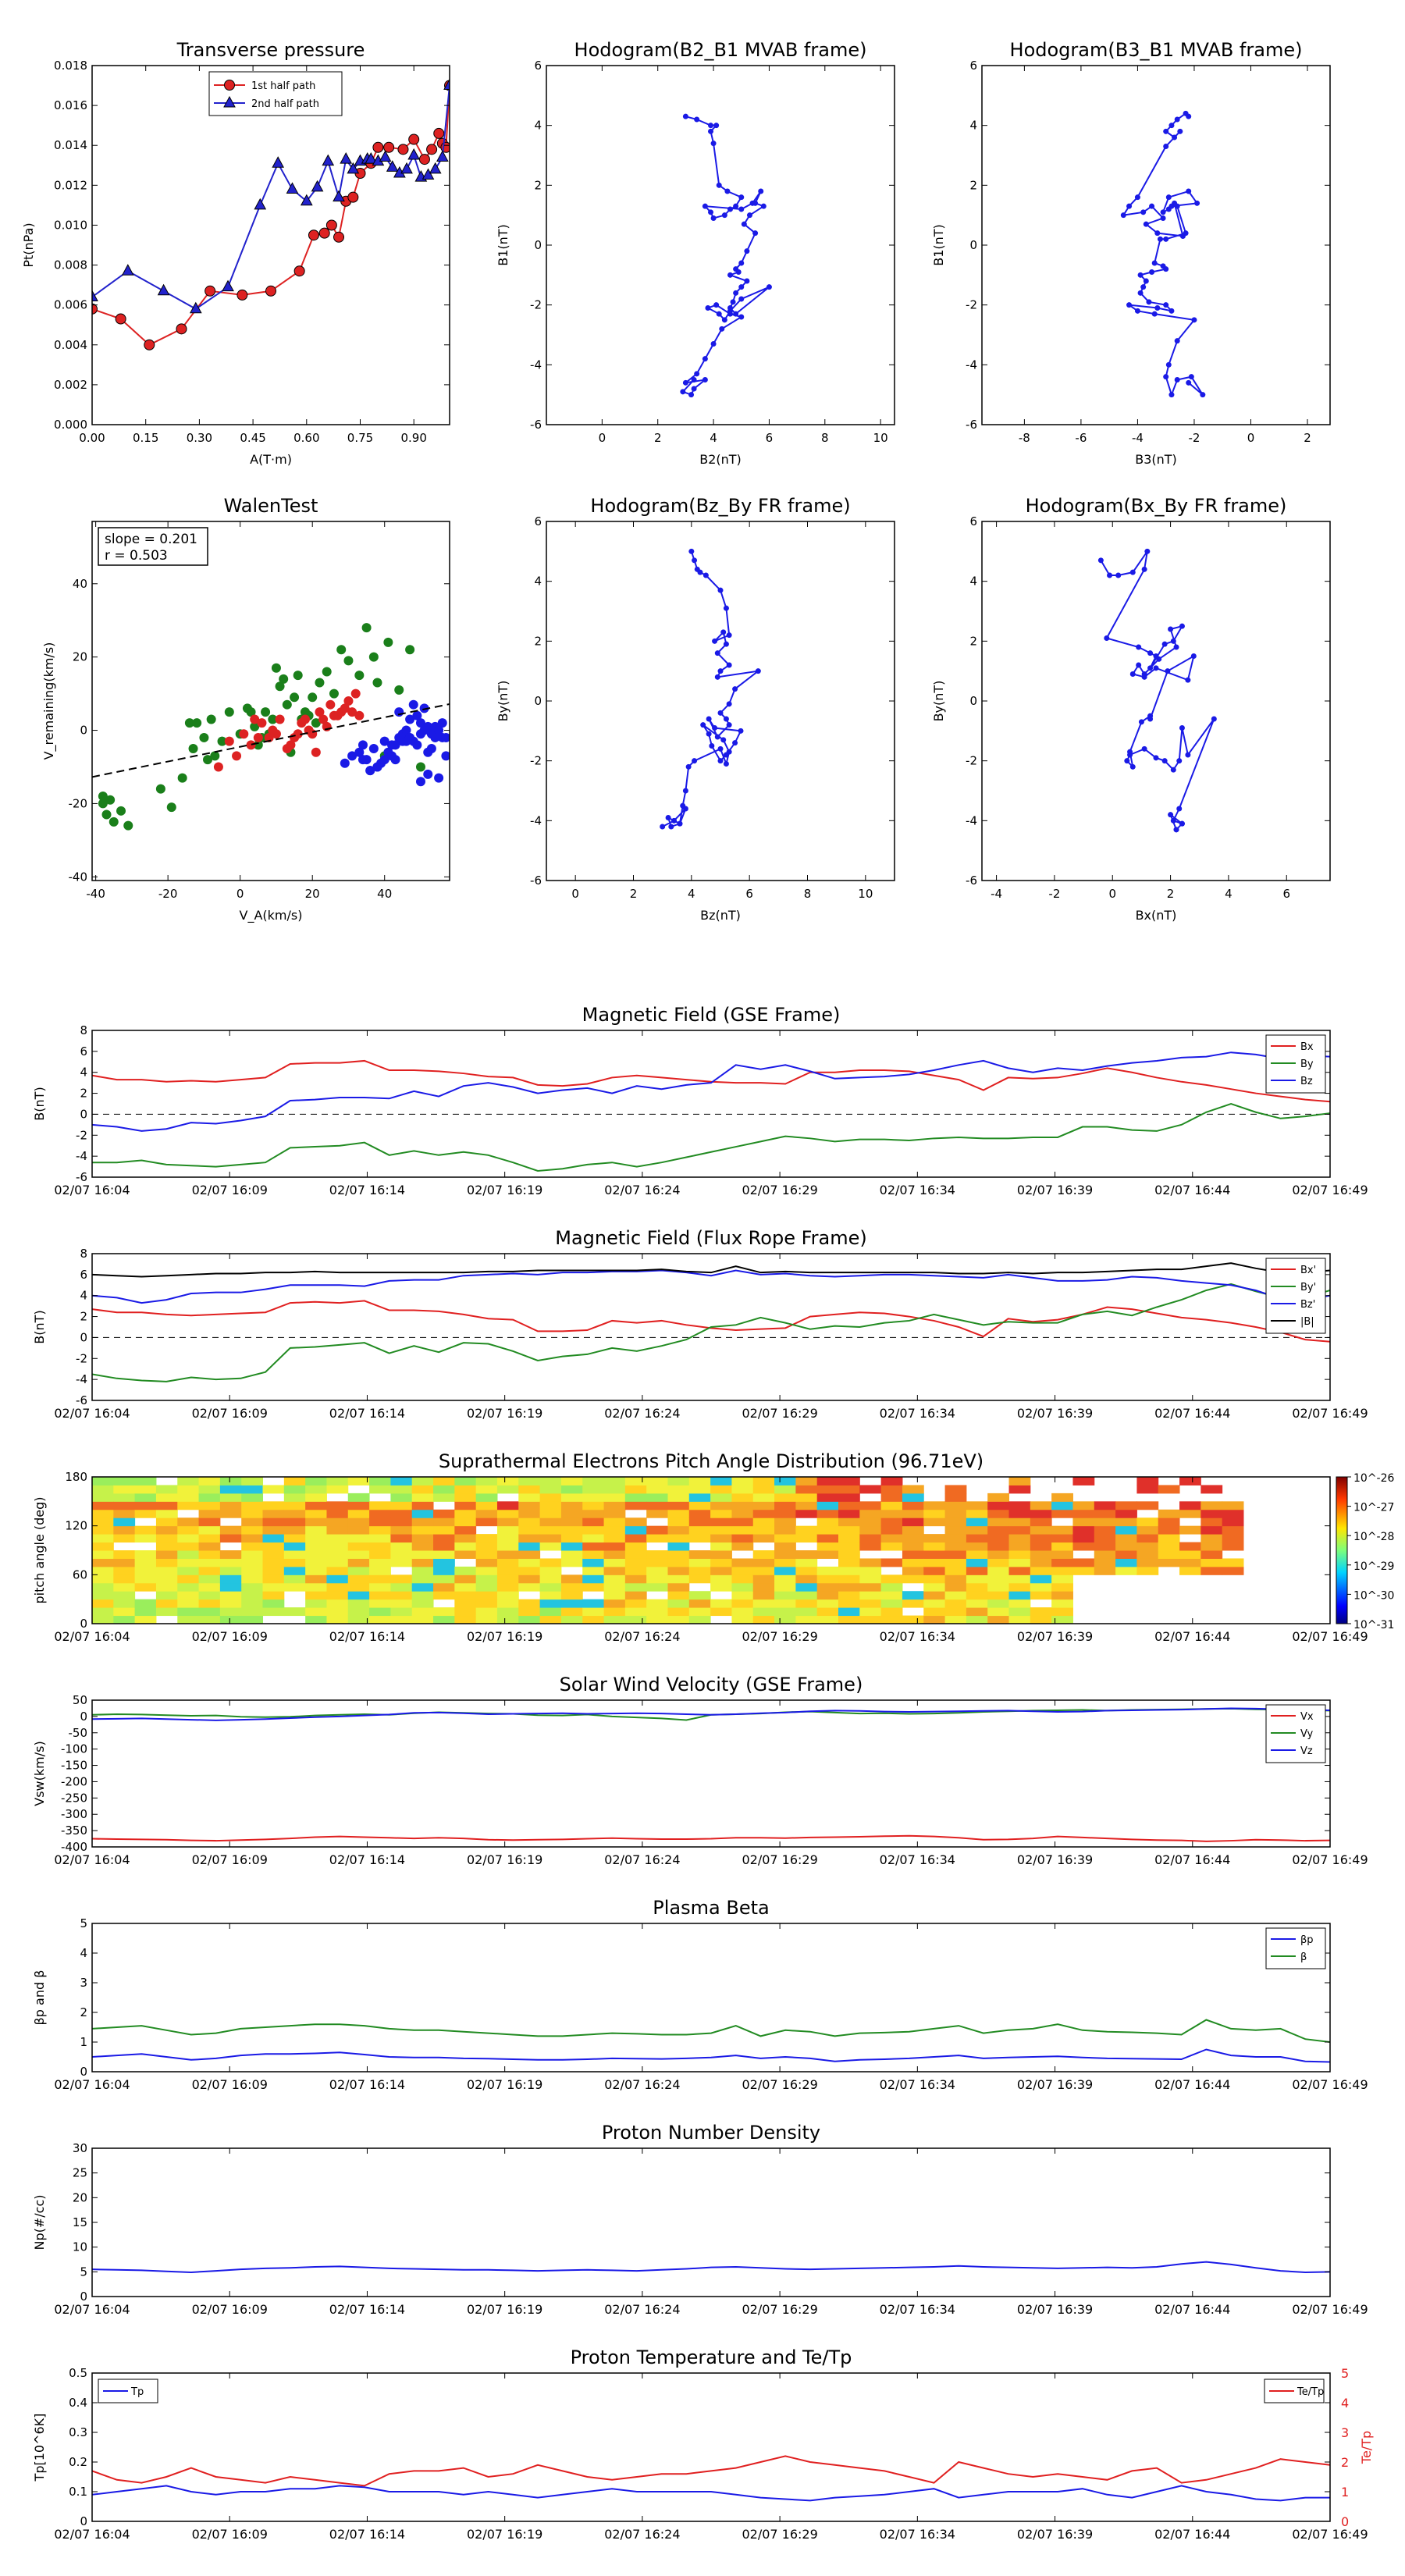 Image resolution: width=1405 pixels, height=2576 pixels. I want to click on x-tick-label: 0.90, so click(413, 438).